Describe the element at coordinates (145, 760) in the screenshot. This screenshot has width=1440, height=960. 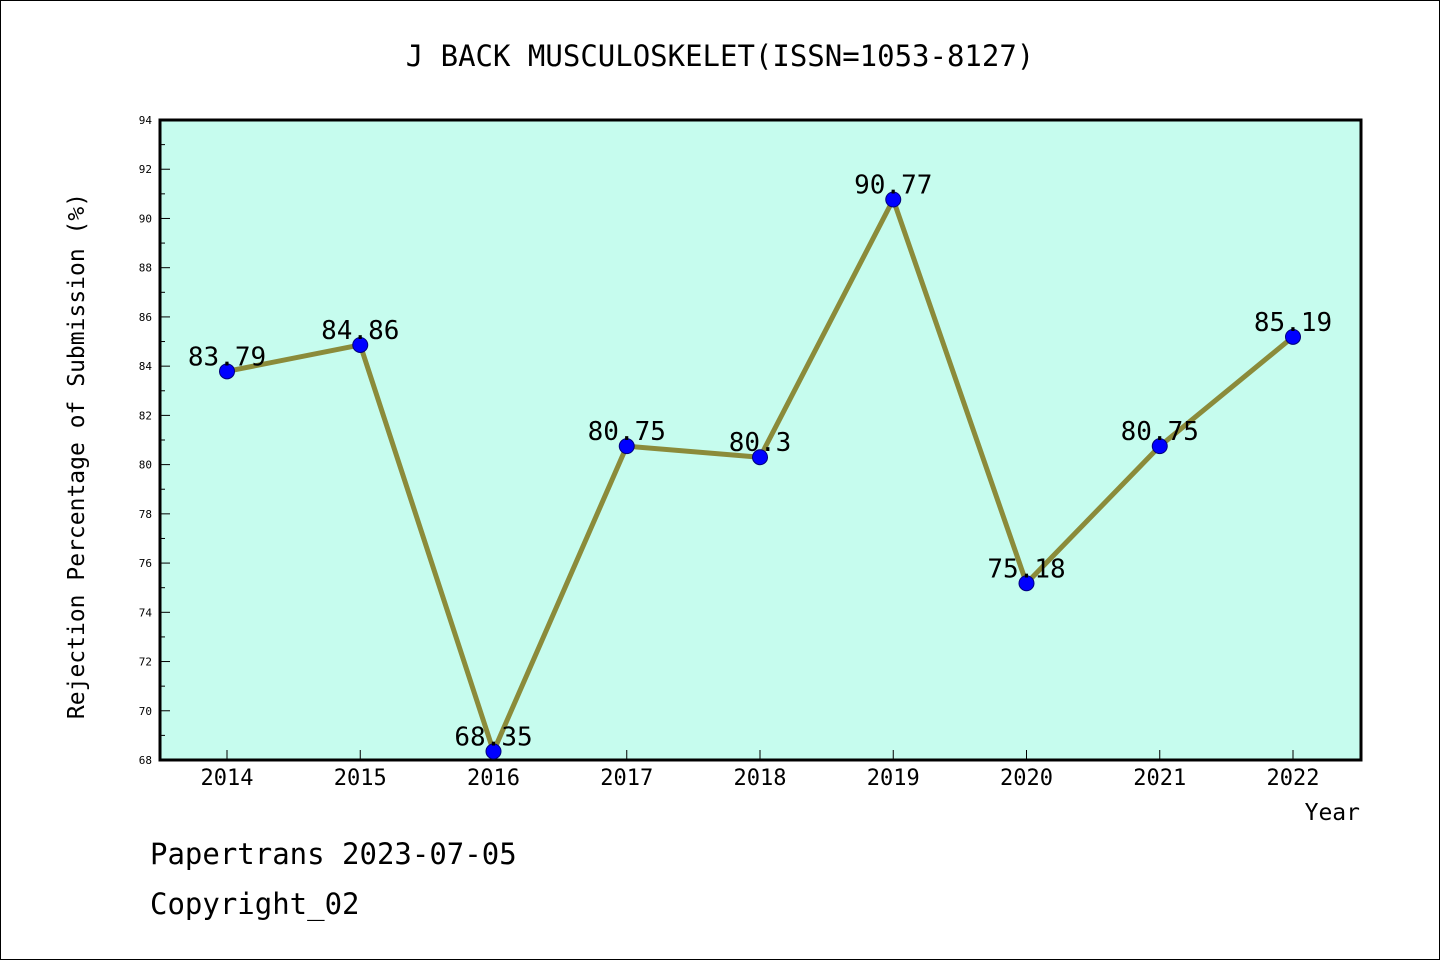
I see `y-tick-label: 68` at that location.